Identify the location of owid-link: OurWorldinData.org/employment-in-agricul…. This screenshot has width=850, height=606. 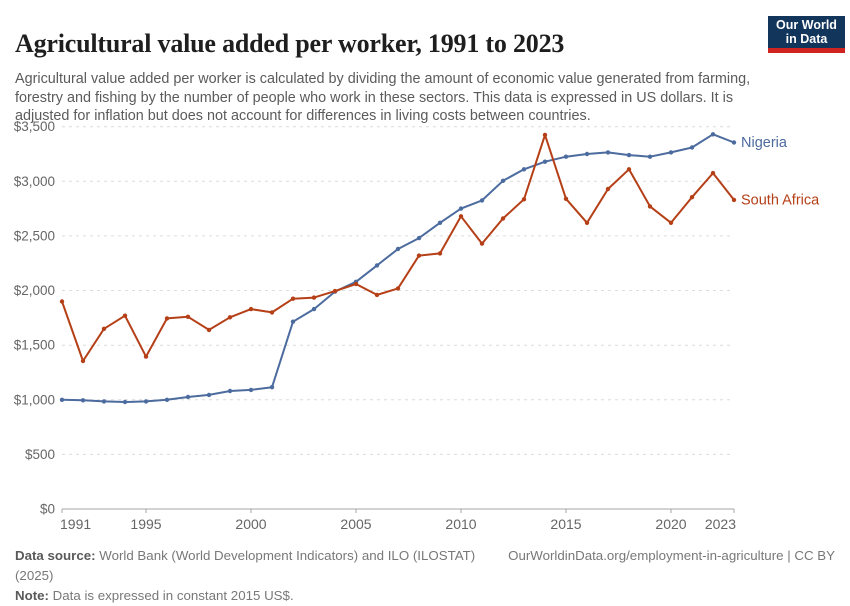
(671, 555).